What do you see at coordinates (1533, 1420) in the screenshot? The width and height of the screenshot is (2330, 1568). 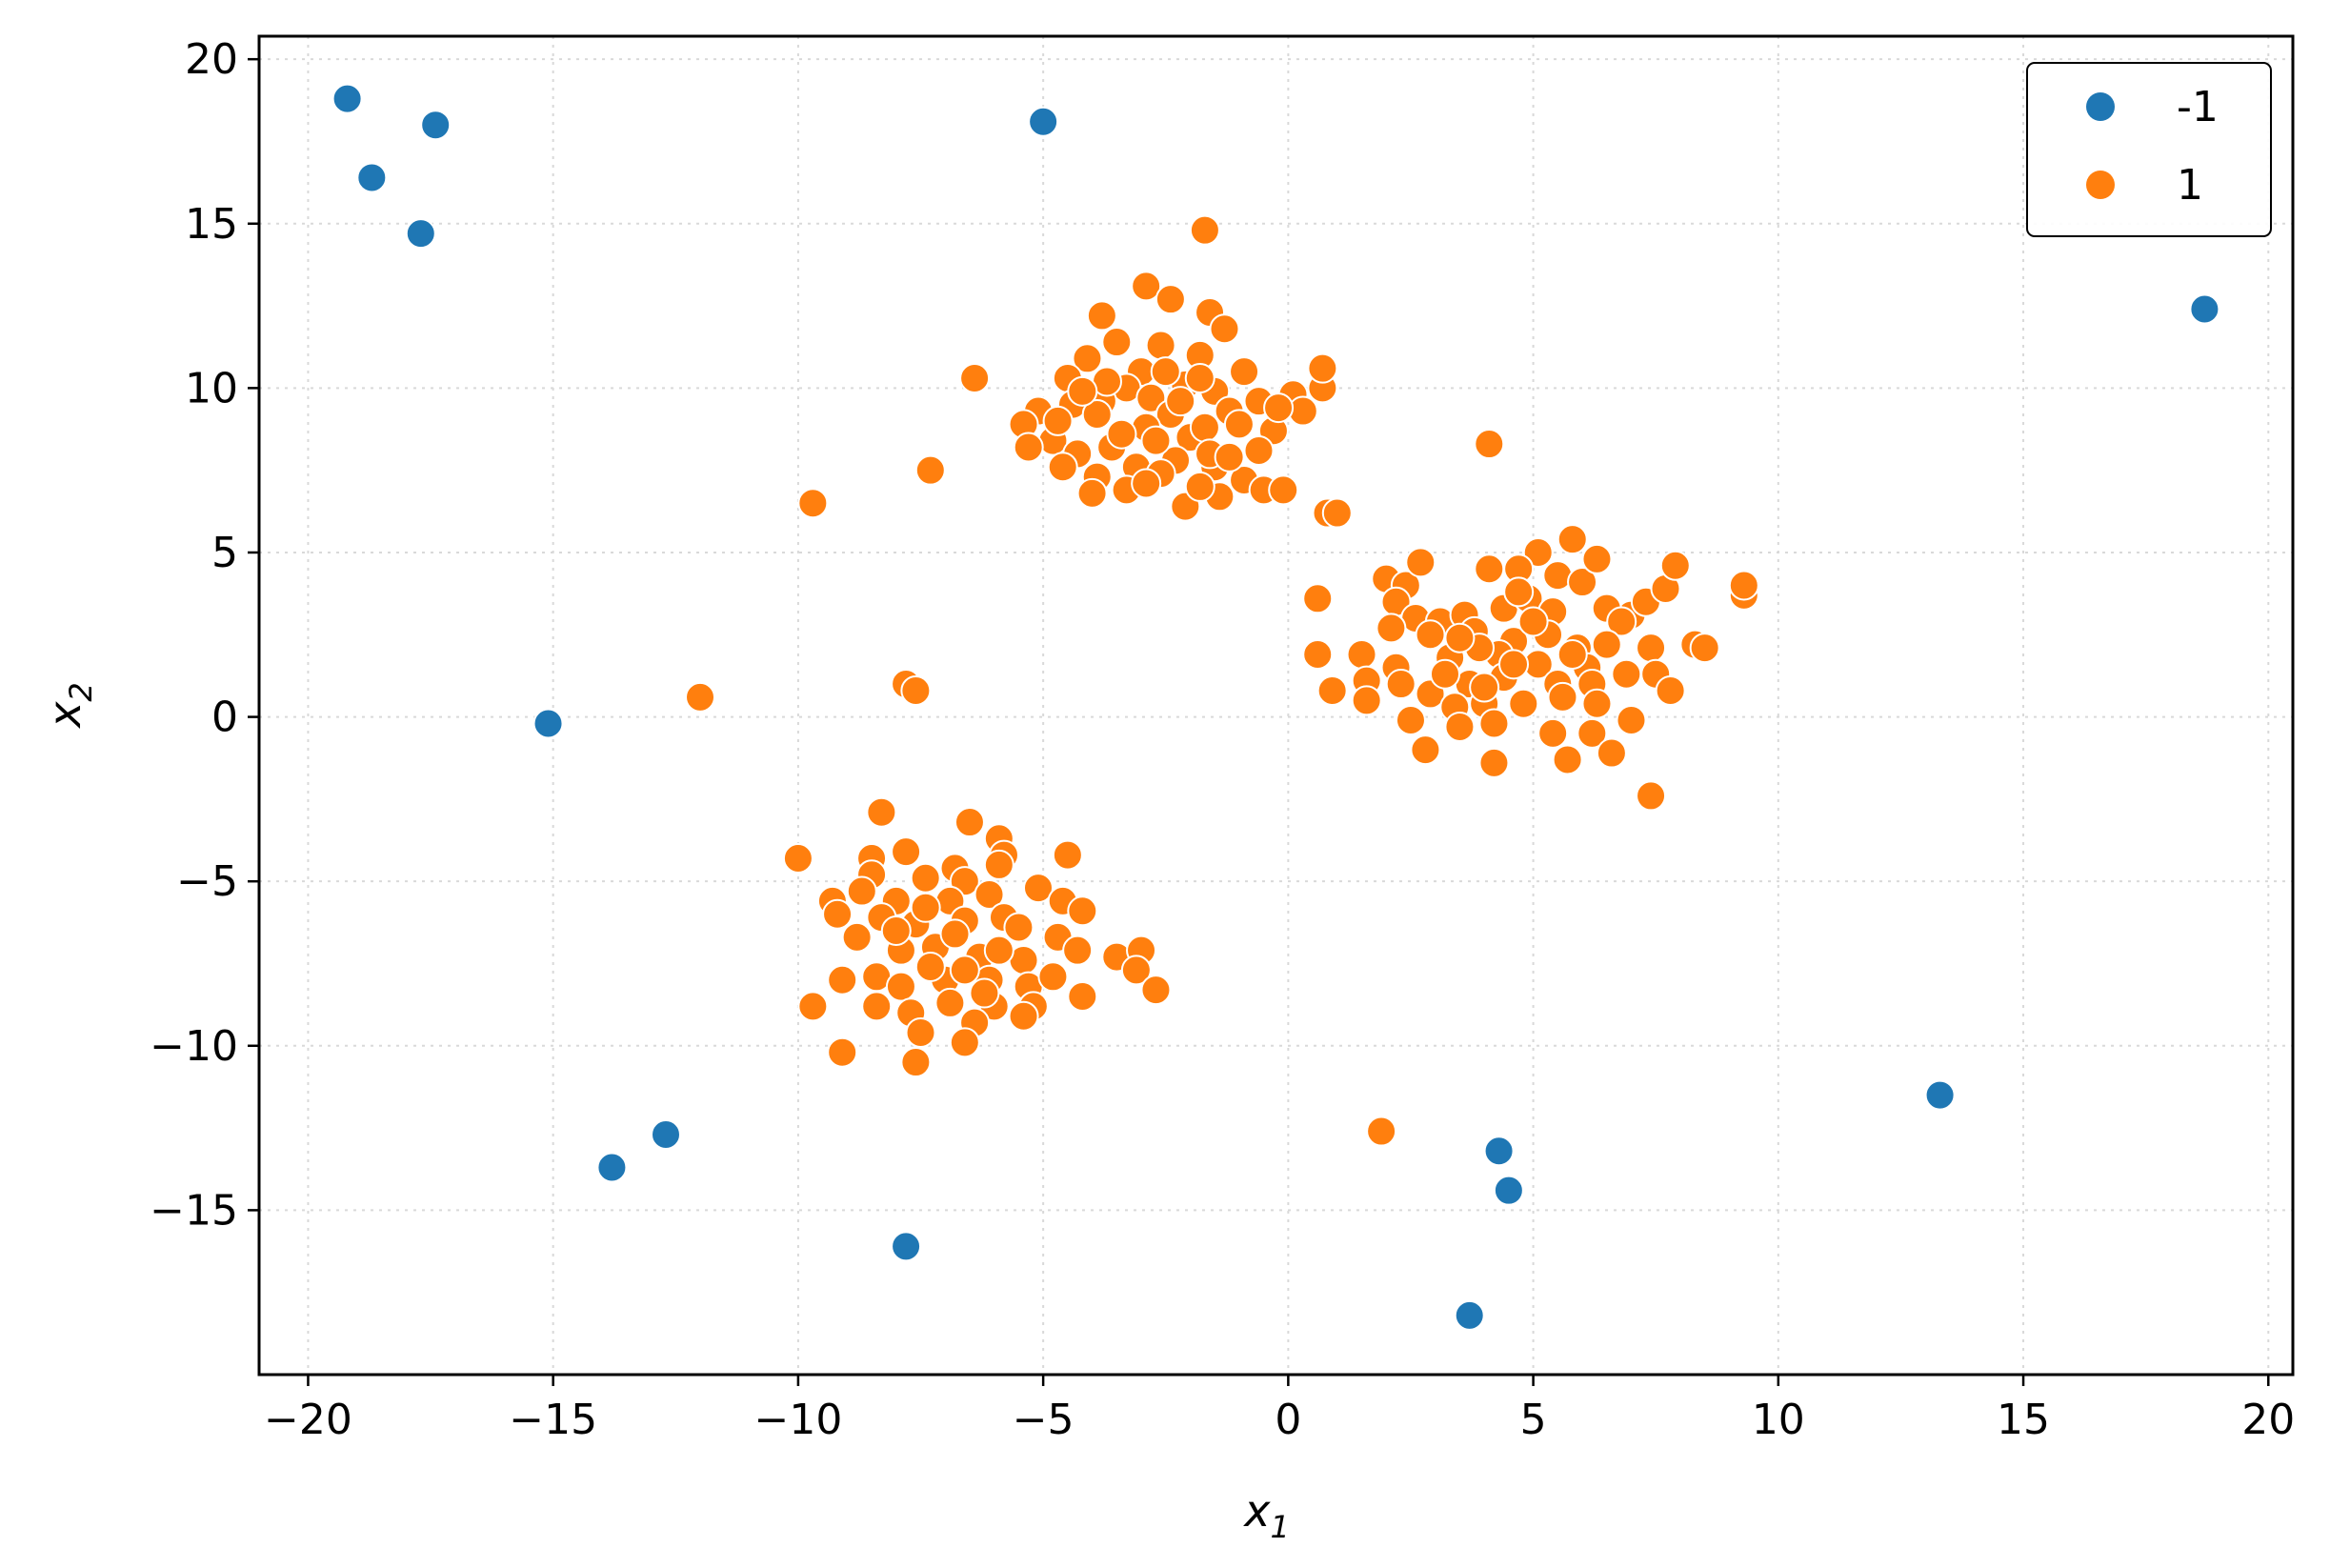 I see `x-tick-label: 5` at bounding box center [1533, 1420].